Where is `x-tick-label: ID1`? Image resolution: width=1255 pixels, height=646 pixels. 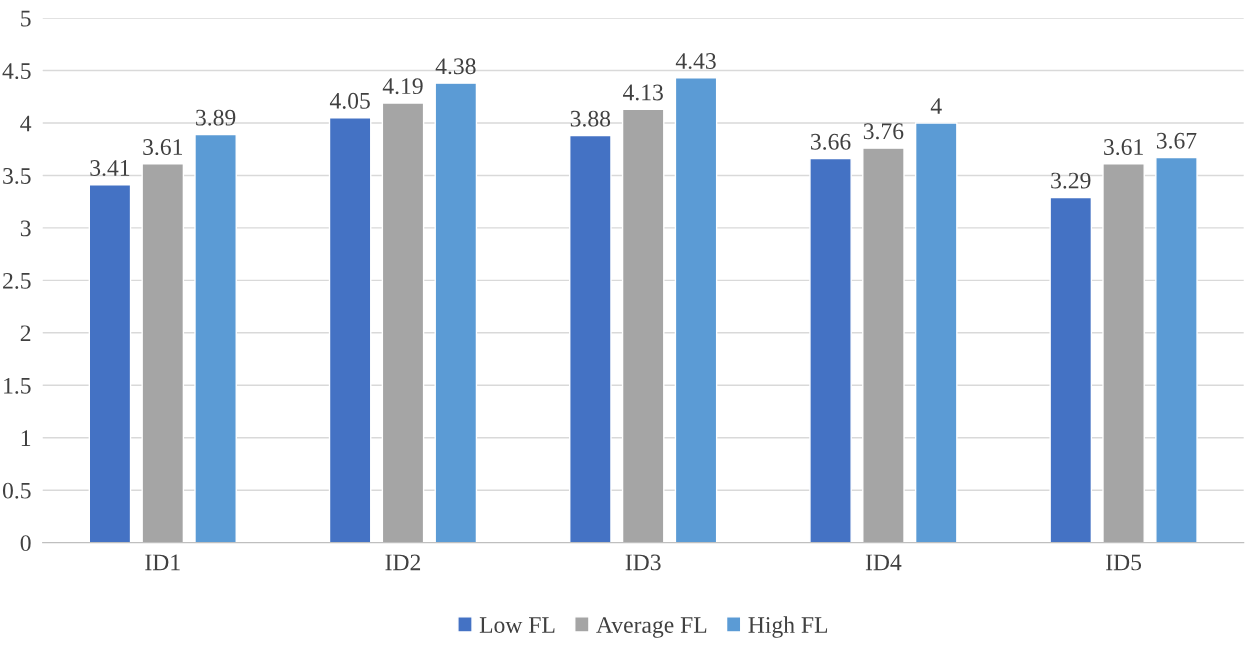
x-tick-label: ID1 is located at coordinates (162, 562).